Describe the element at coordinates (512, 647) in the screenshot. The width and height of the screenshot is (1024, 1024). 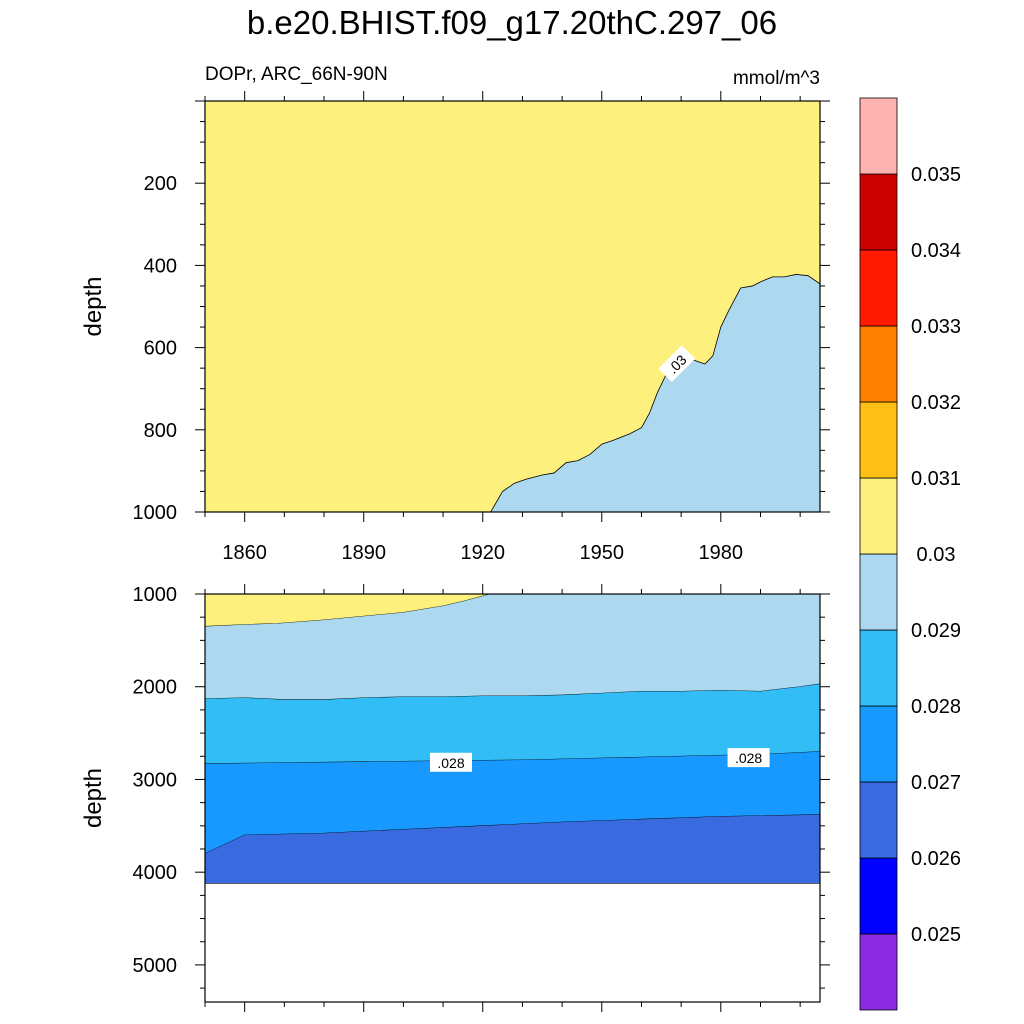
I see `bottom-band-0.029-0.03` at that location.